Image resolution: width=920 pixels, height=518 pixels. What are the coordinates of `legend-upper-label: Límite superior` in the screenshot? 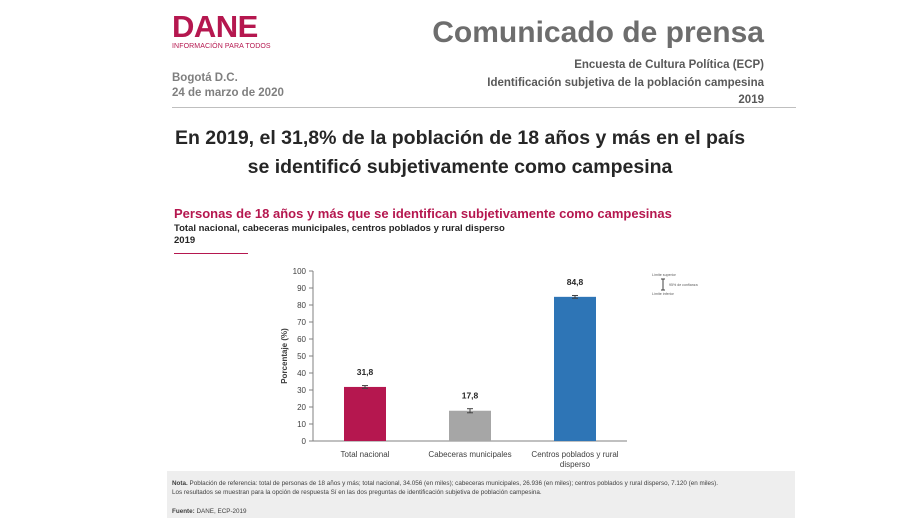 It's located at (664, 275).